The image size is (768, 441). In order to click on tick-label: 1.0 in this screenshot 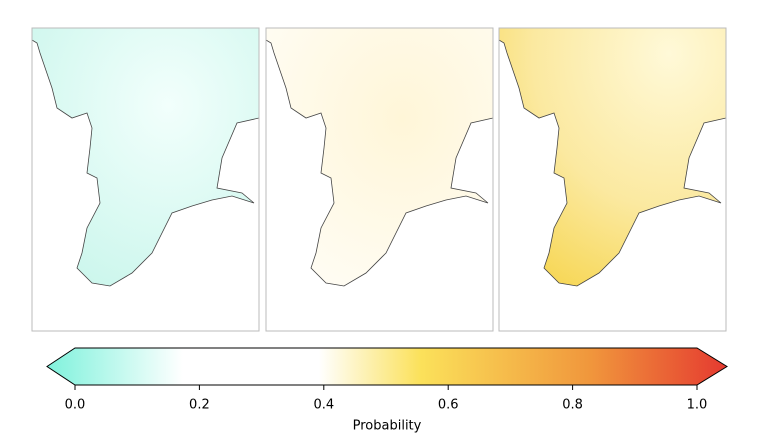, I will do `click(697, 405)`.